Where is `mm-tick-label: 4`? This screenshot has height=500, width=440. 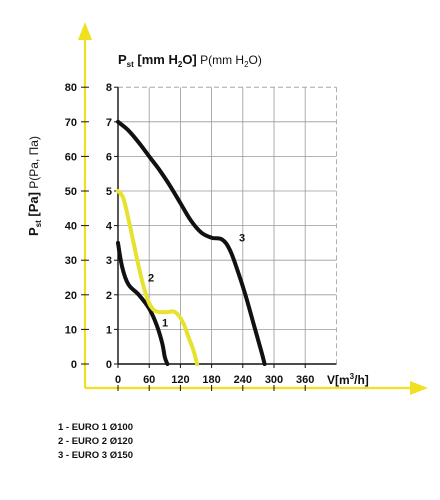
mm-tick-label: 4 is located at coordinates (109, 227).